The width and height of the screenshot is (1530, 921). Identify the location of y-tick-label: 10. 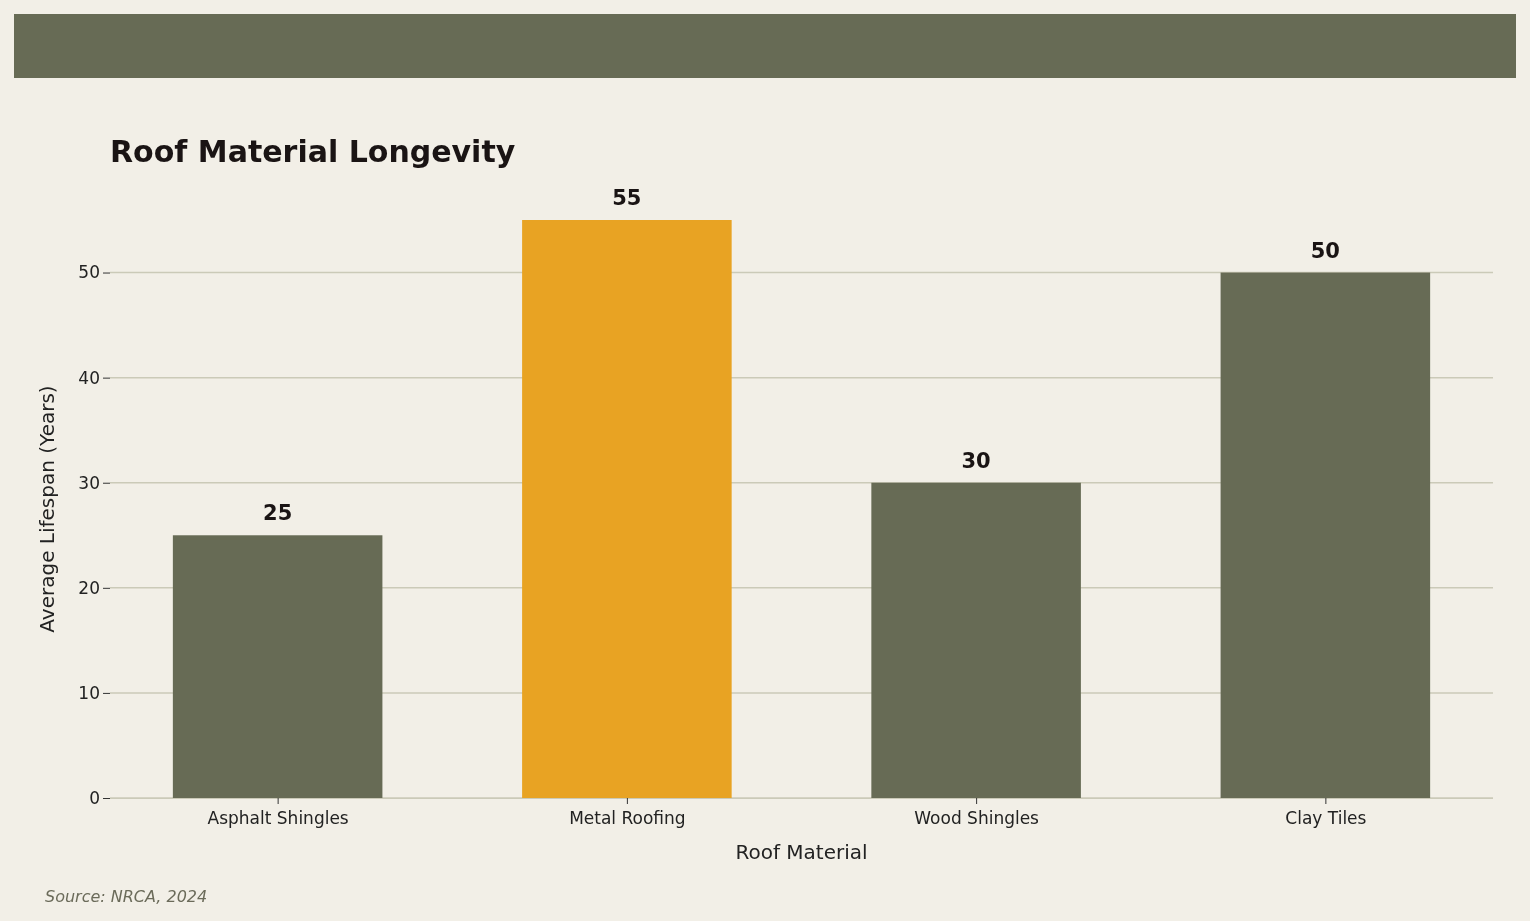
(89, 692).